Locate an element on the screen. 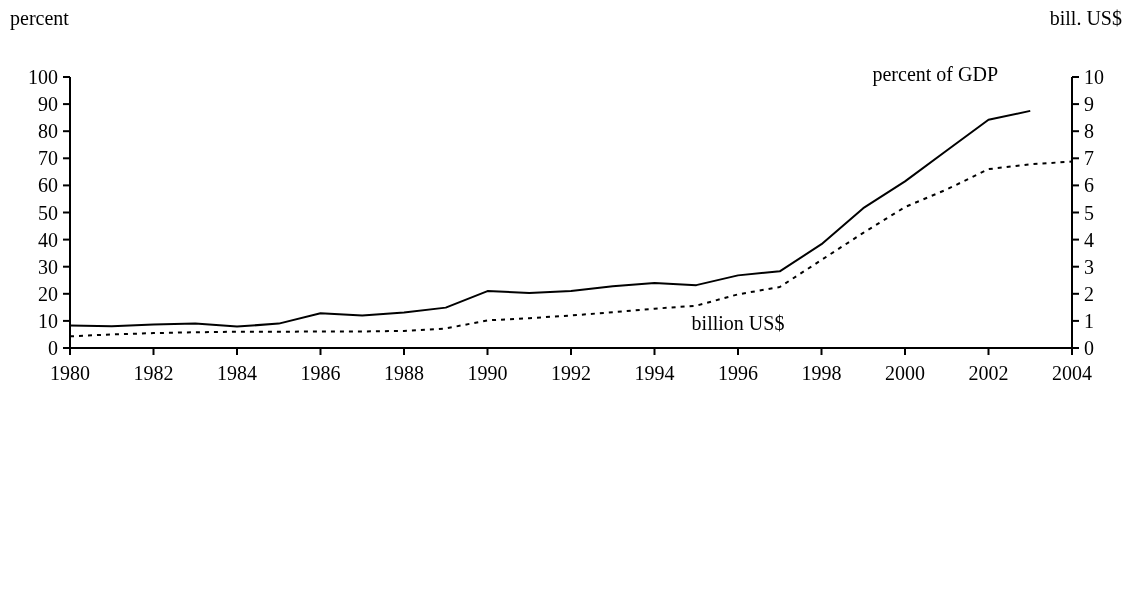 The height and width of the screenshot is (601, 1131). x-tick-label: 1998 is located at coordinates (821, 373).